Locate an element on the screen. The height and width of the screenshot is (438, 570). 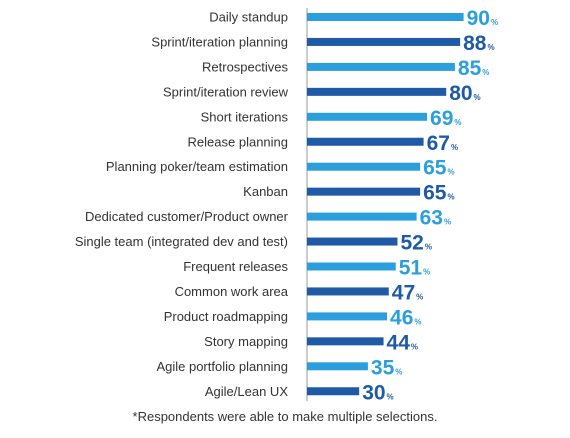
category-label-4: Sprint/iteration review is located at coordinates (226, 91).